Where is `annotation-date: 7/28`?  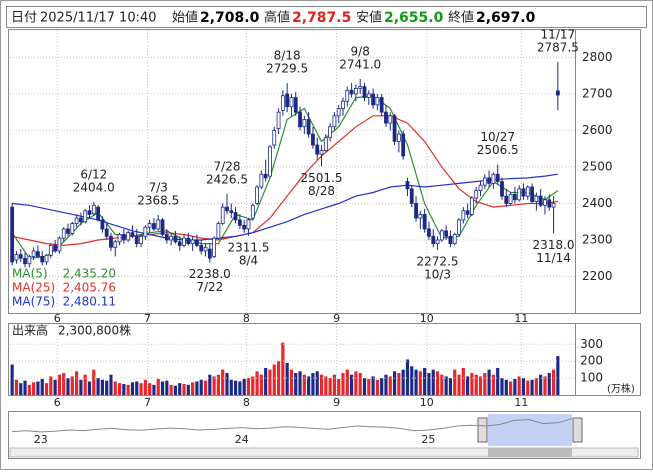 annotation-date: 7/28 is located at coordinates (227, 166).